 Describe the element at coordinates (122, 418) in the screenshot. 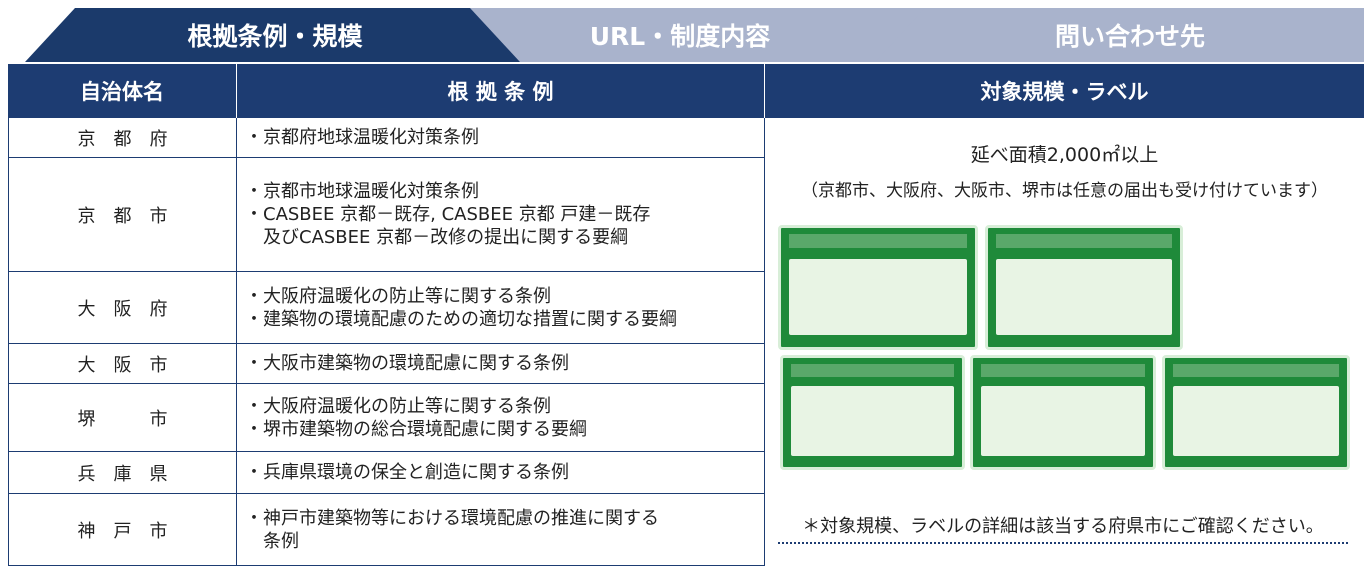

I see `municipality: 堺 市` at that location.